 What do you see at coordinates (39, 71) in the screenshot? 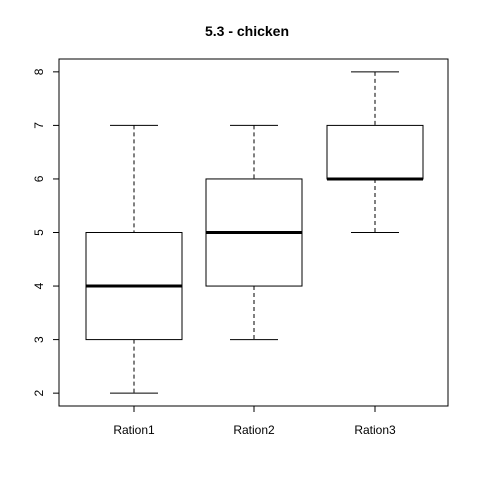
I see `y-tick-label: 8` at bounding box center [39, 71].